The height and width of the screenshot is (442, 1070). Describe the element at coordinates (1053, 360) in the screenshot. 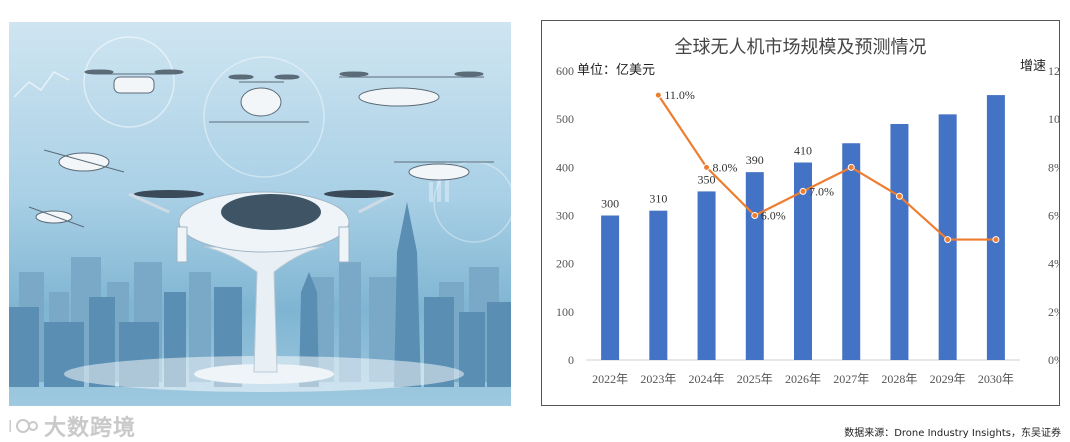

I see `y-right-tick-label: 0%` at that location.